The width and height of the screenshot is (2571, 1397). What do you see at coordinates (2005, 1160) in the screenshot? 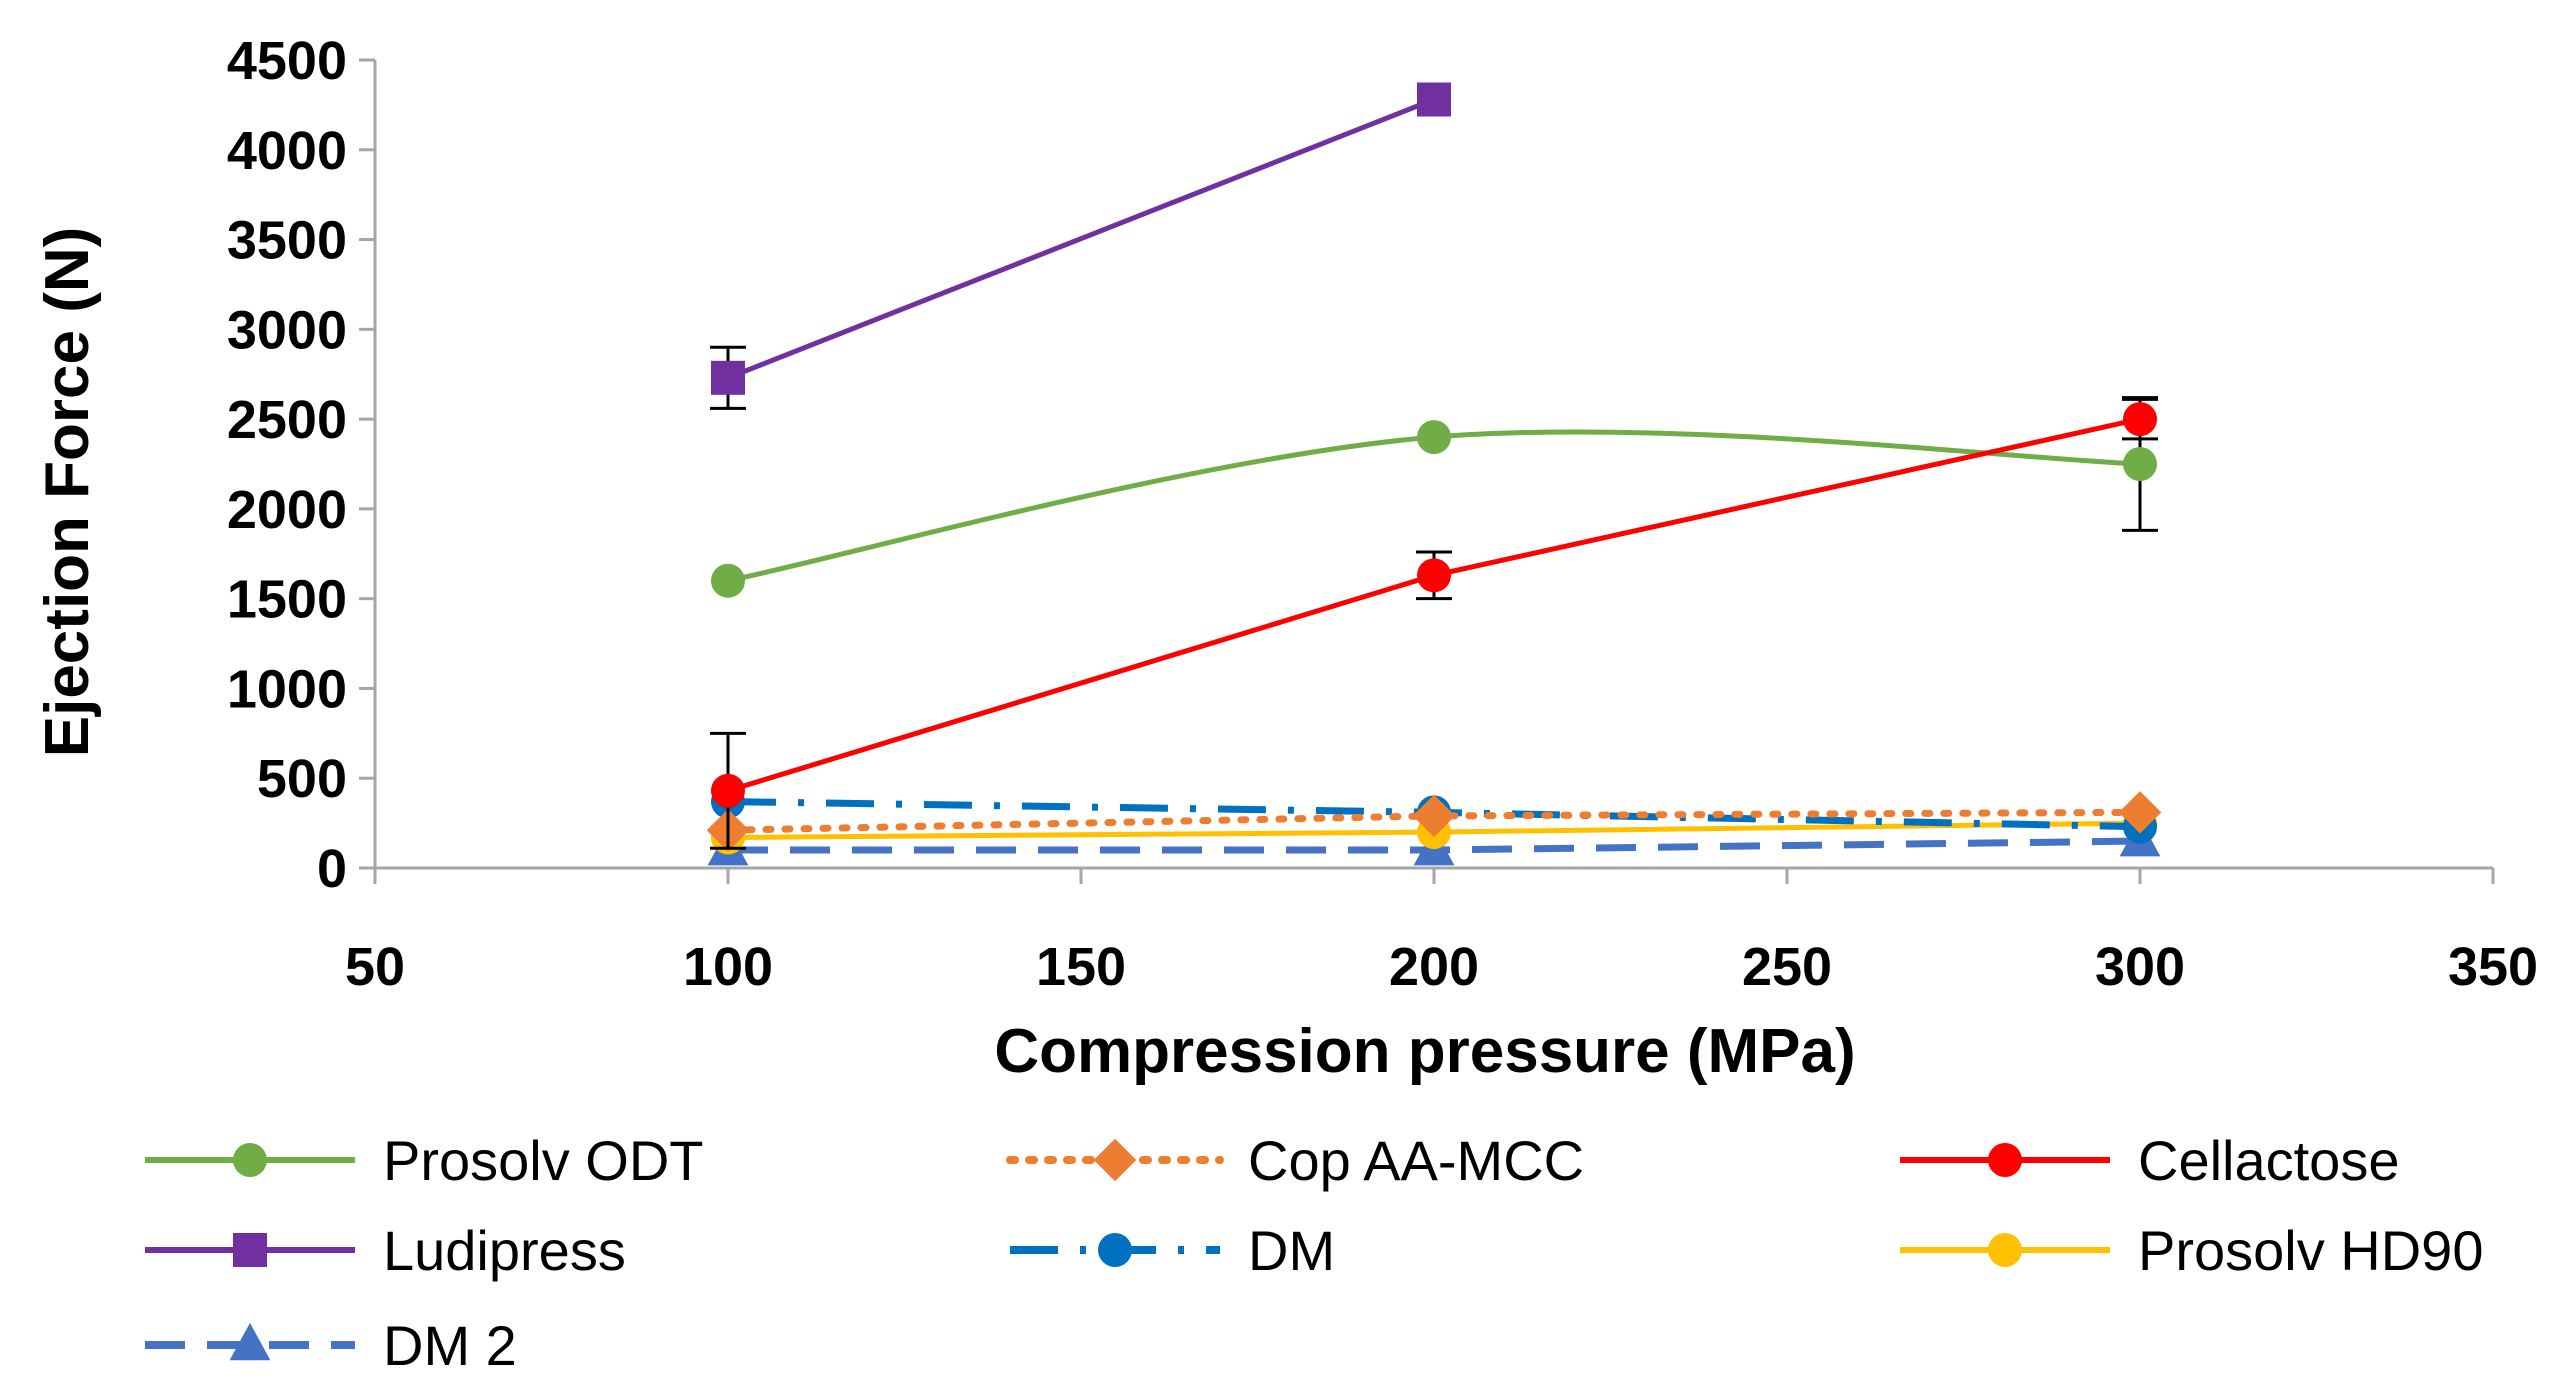
I see `legend-marker-cellactose` at bounding box center [2005, 1160].